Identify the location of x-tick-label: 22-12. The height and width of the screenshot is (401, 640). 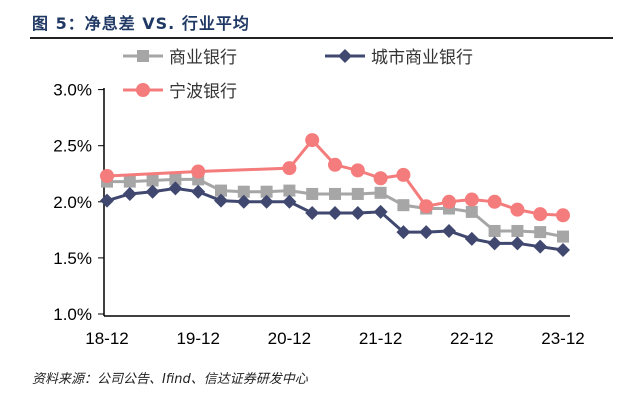
(471, 338).